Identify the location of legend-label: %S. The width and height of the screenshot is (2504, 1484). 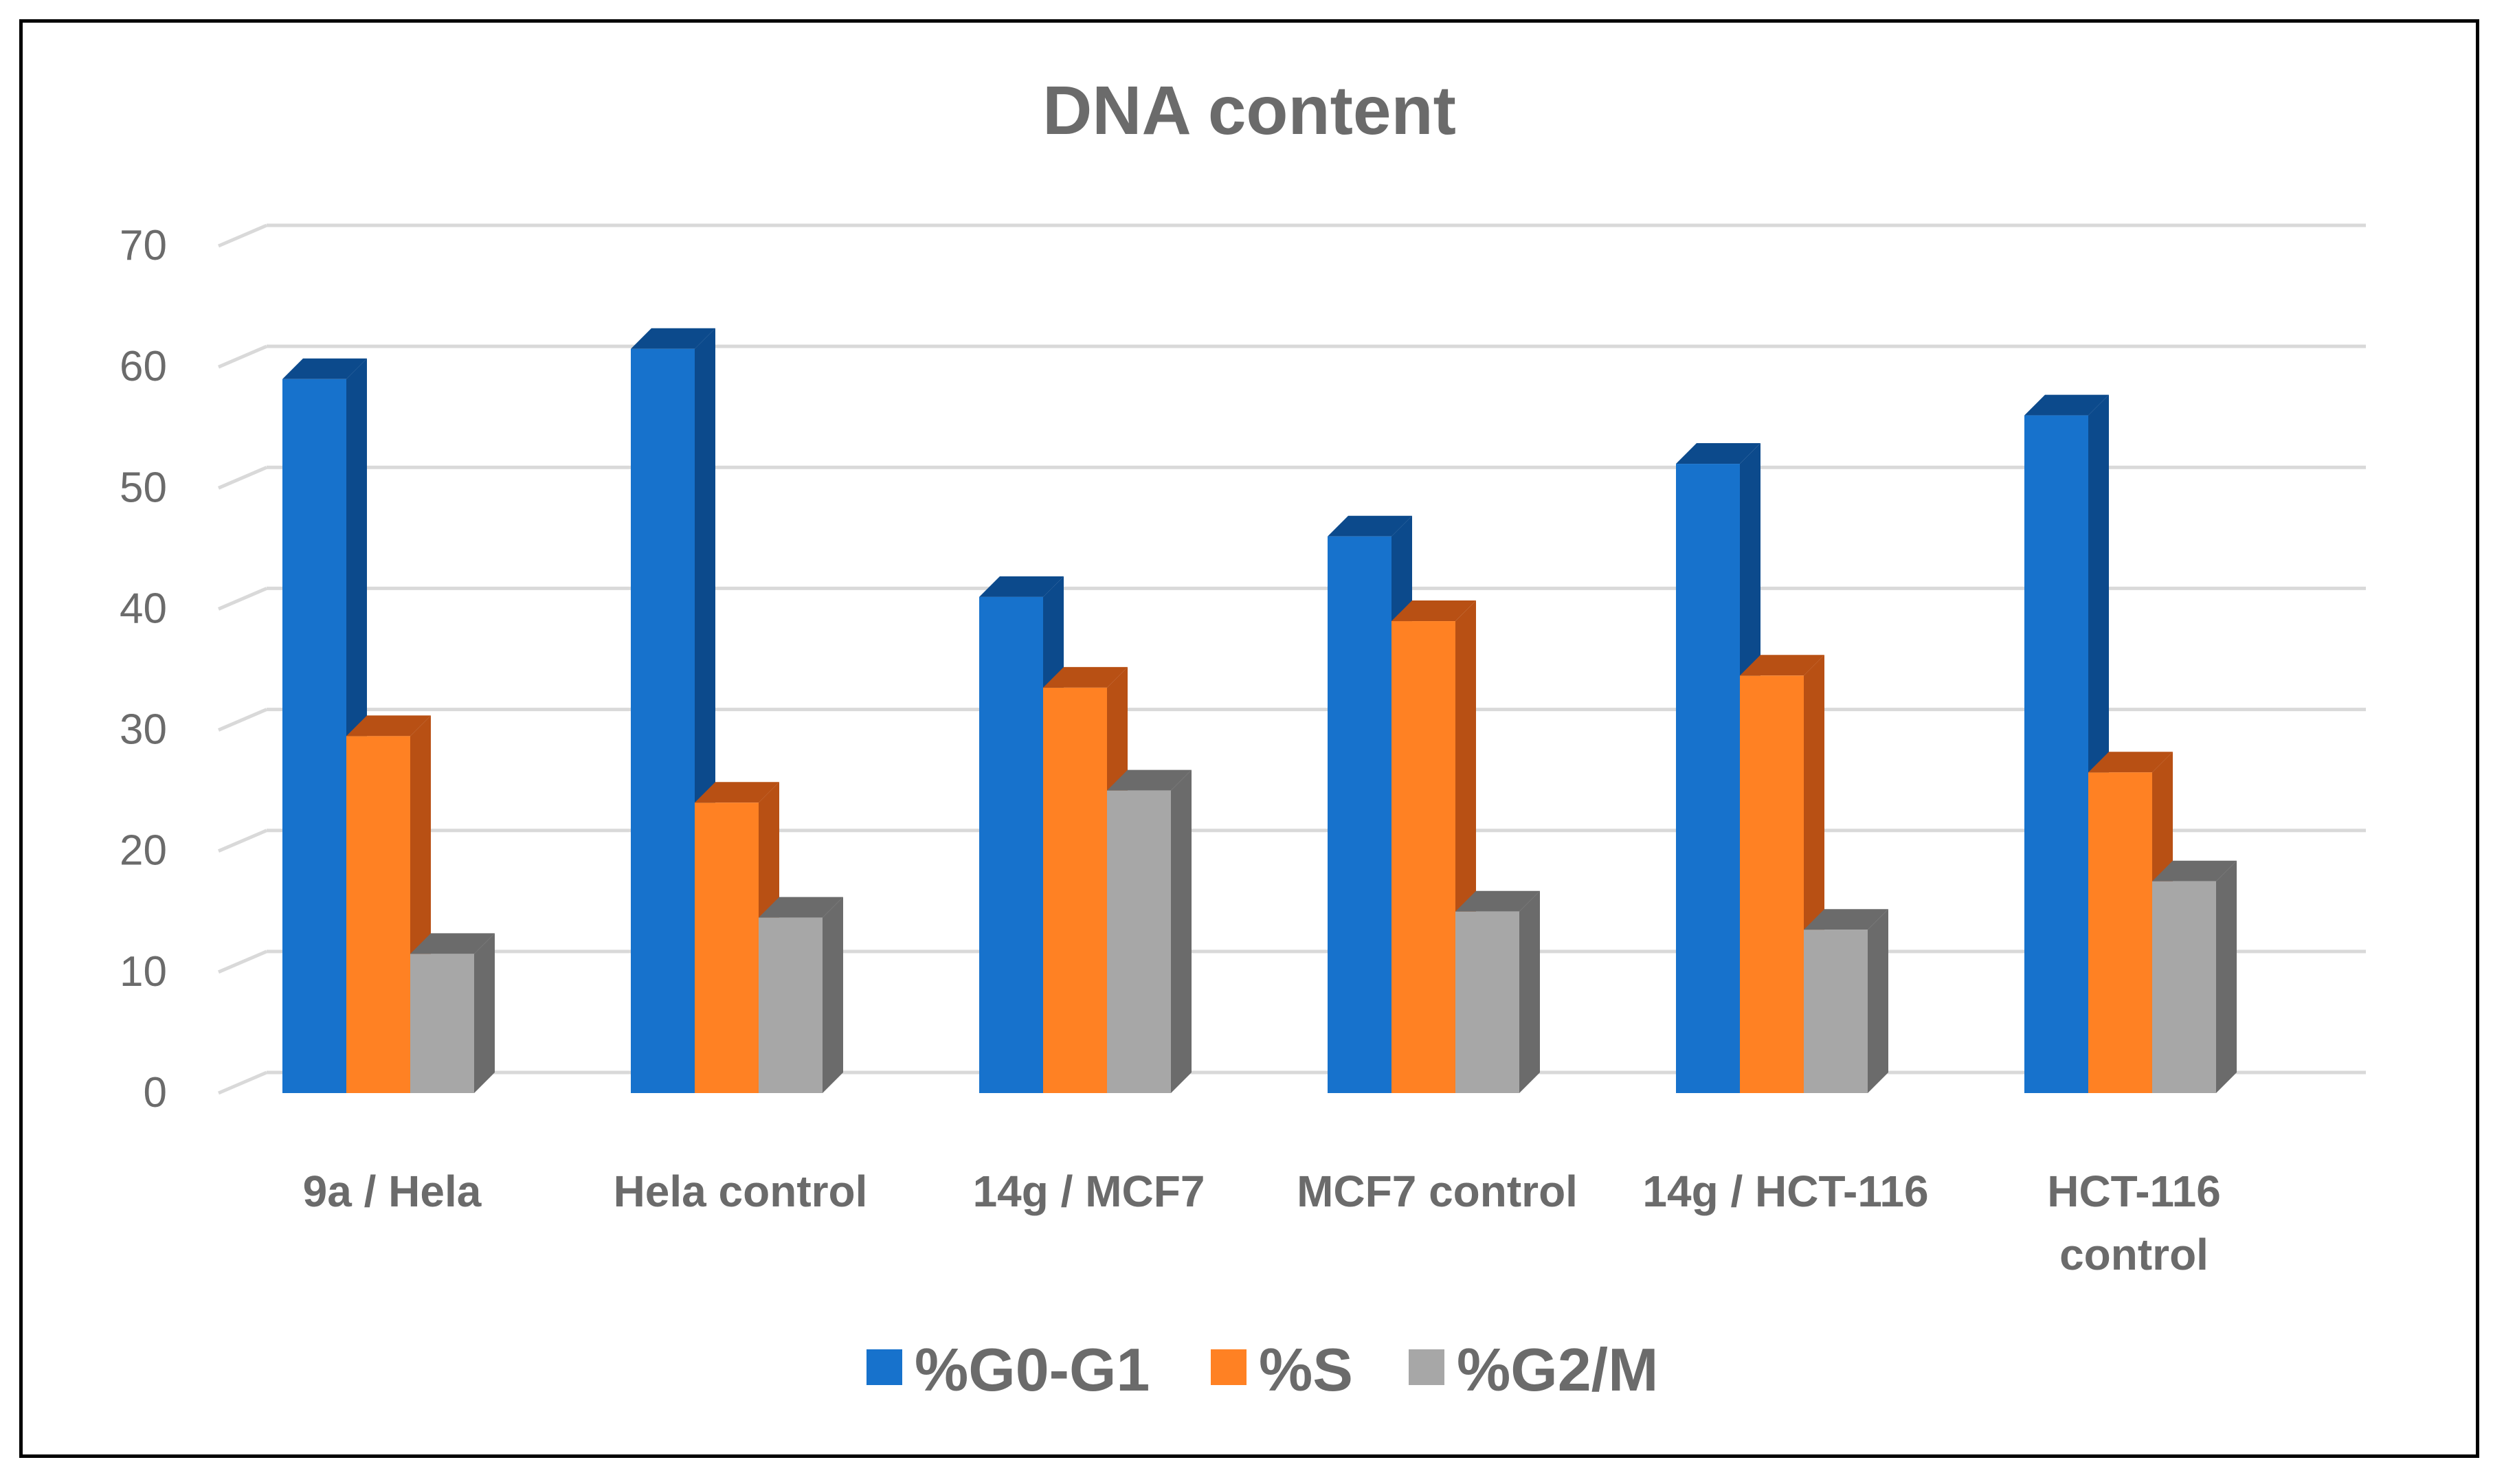
(1306, 1370).